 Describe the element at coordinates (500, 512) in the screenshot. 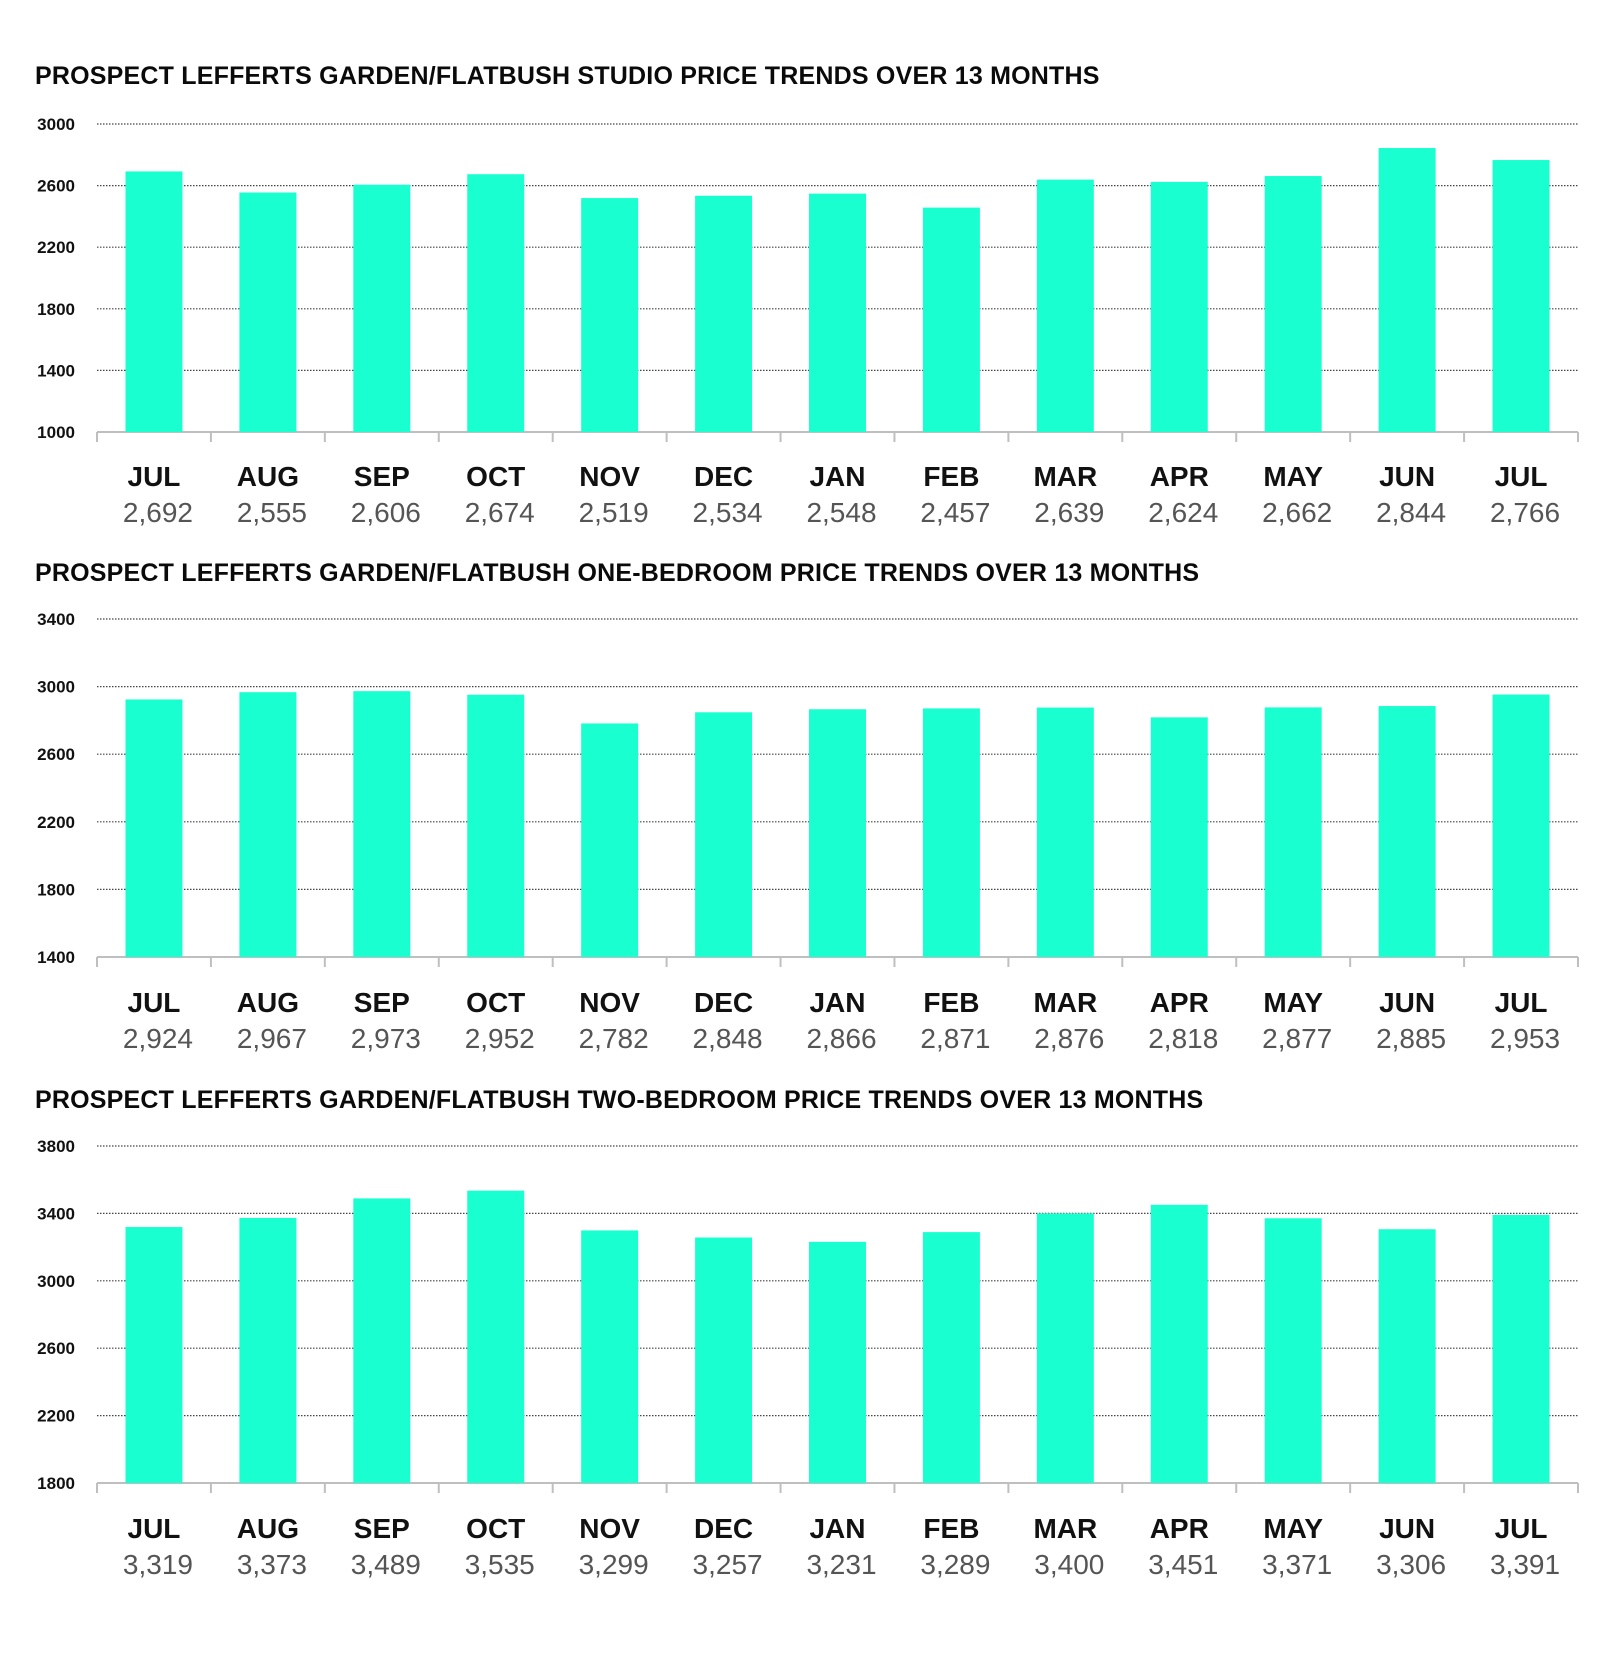

I see `value-label: 2,674` at that location.